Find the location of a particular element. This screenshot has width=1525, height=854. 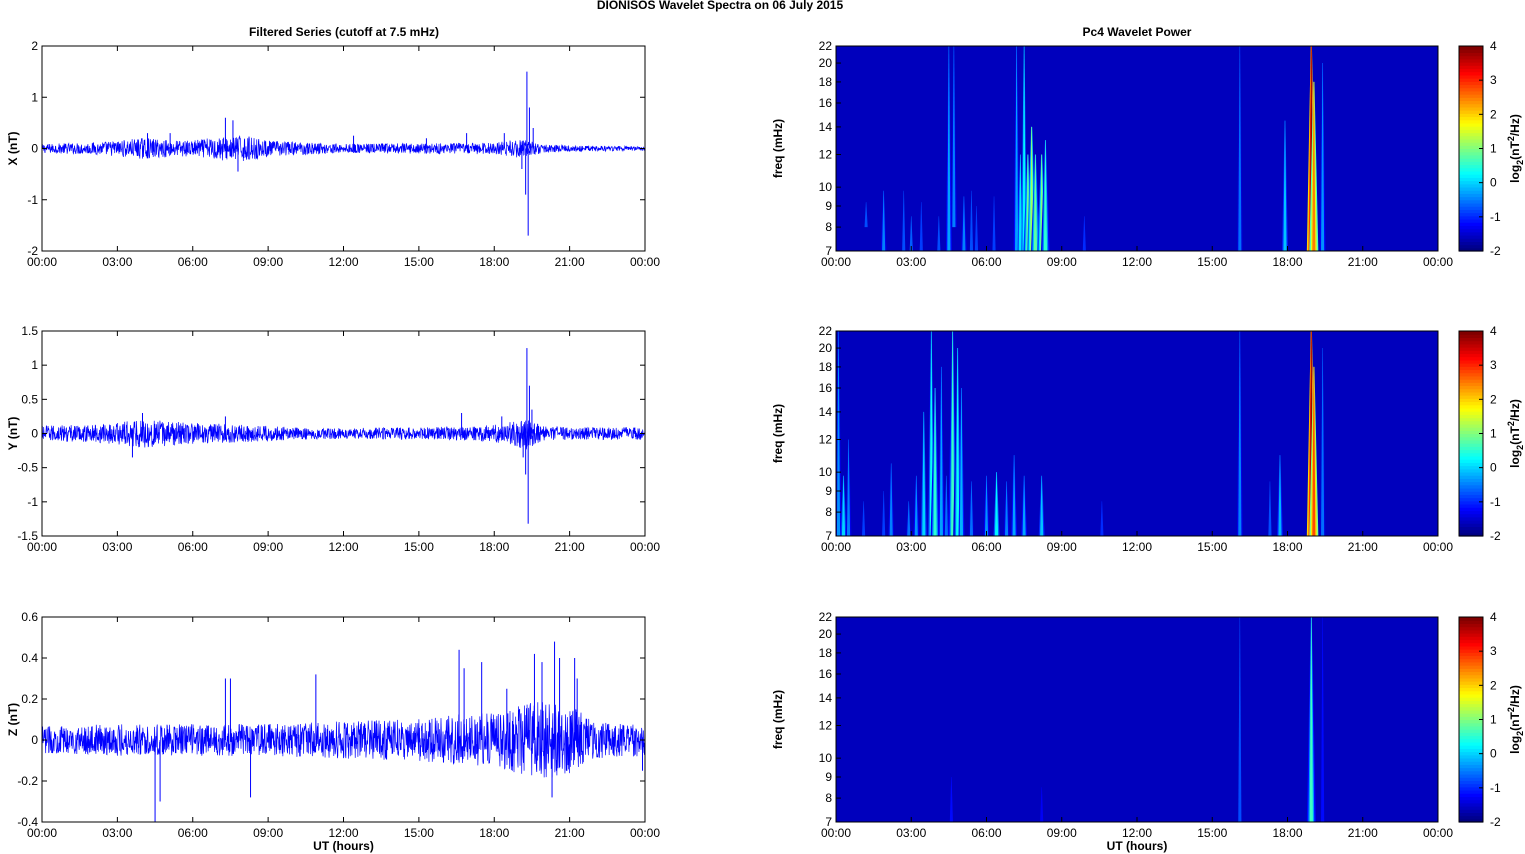

y-tick-label: 0.2 is located at coordinates (29, 699).